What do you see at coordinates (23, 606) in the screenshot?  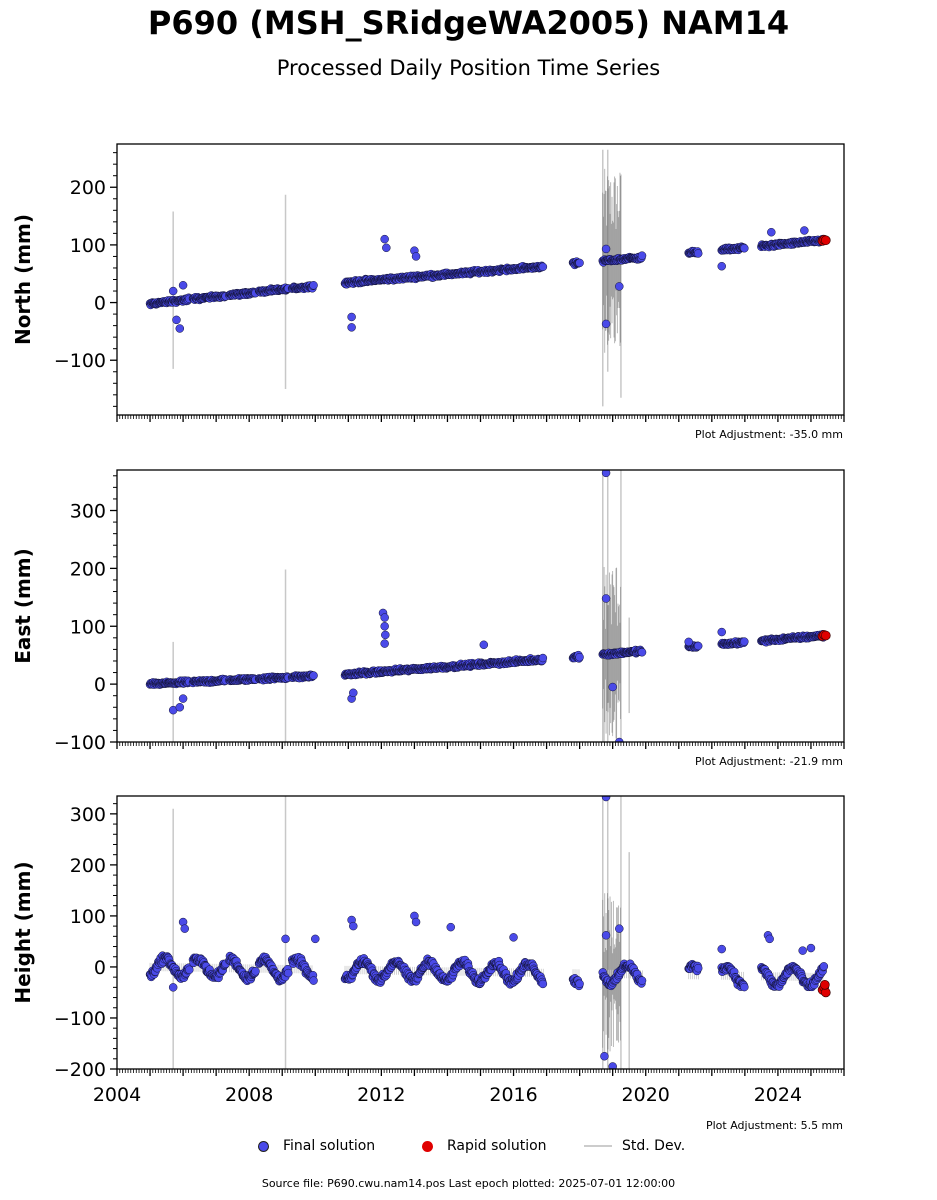 I see `y-axis-label: East (mm)` at bounding box center [23, 606].